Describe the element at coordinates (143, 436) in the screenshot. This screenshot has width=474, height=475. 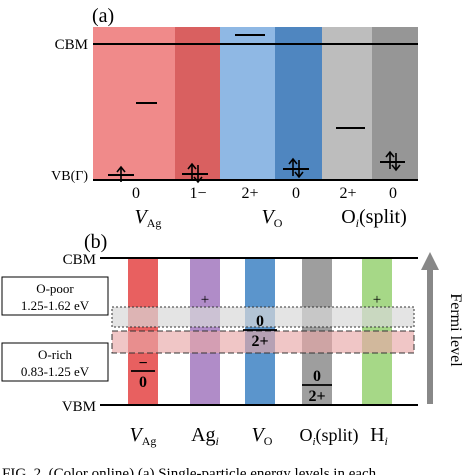
I see `panel-b-defect-name-vag: VAg` at that location.